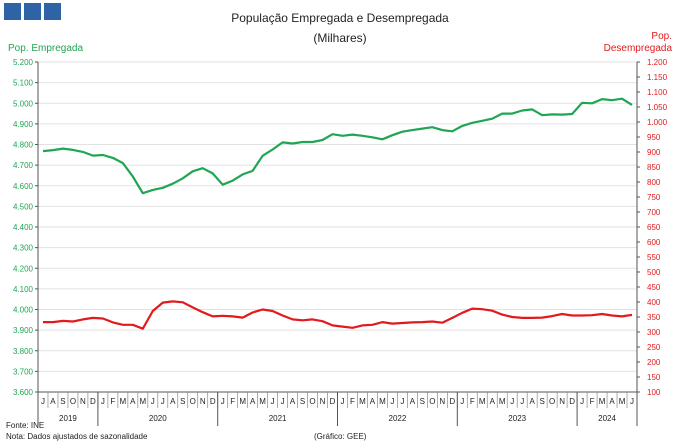  Describe the element at coordinates (23, 310) in the screenshot. I see `left-tick-label: 4.000` at that location.